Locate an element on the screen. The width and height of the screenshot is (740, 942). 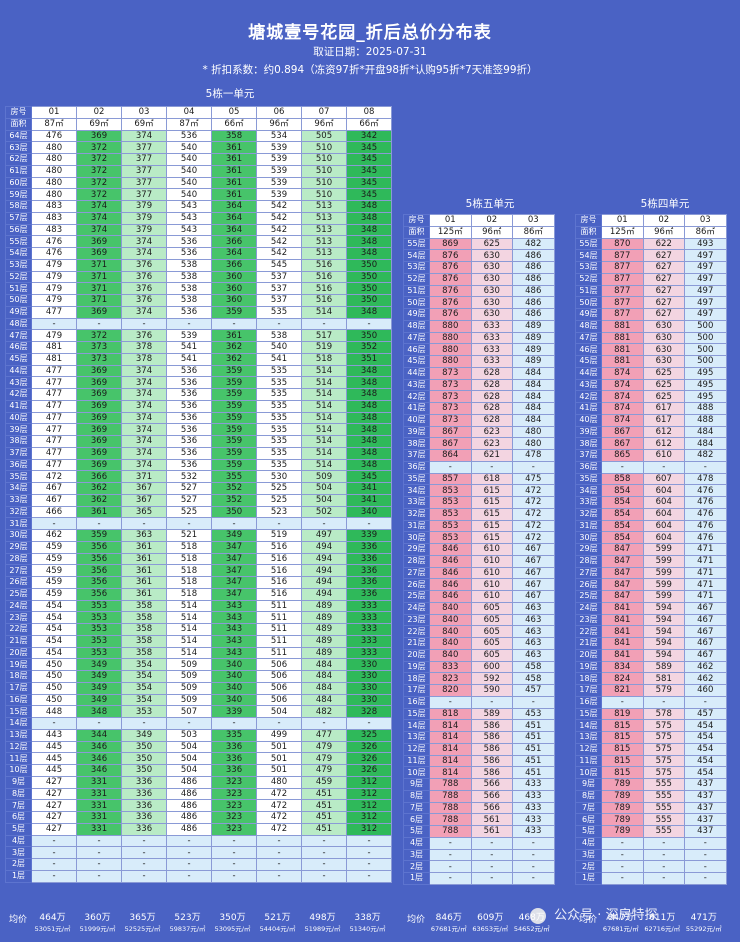
price-cell: 877 is located at coordinates (622, 255).